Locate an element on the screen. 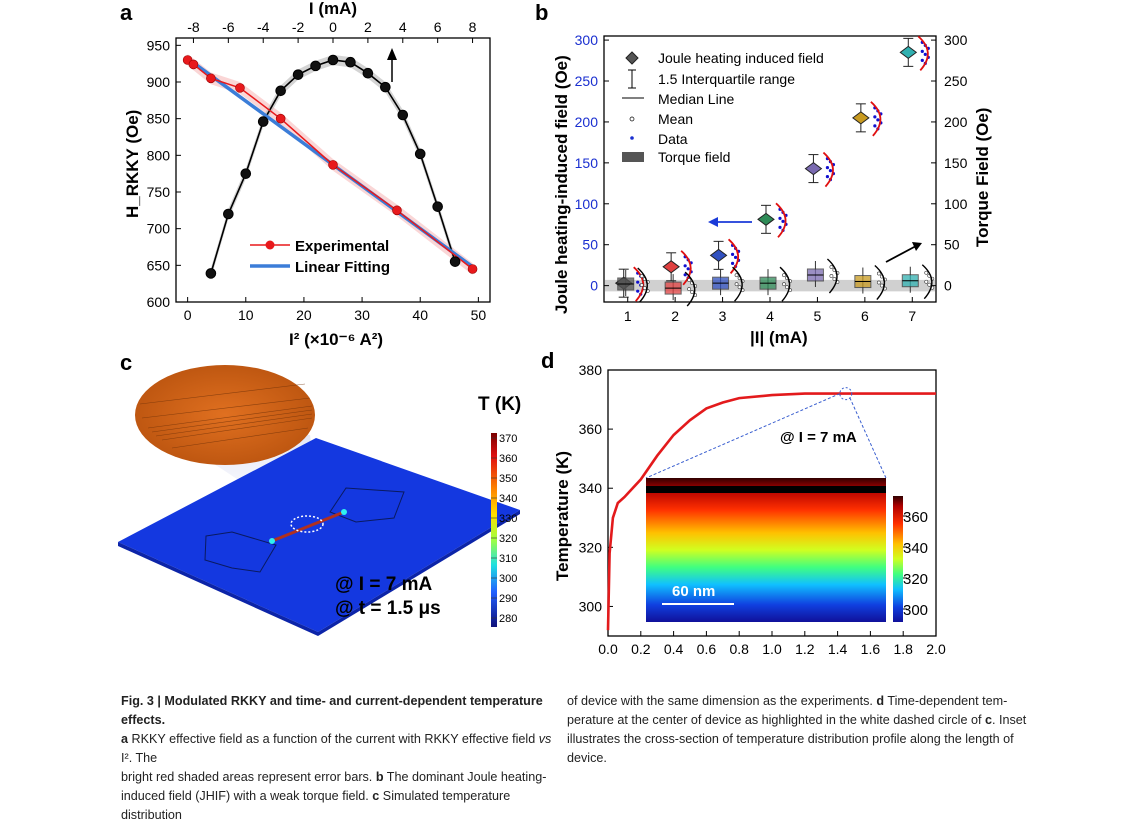 The image size is (1126, 825). x-tick-label: 0.4 is located at coordinates (674, 649).